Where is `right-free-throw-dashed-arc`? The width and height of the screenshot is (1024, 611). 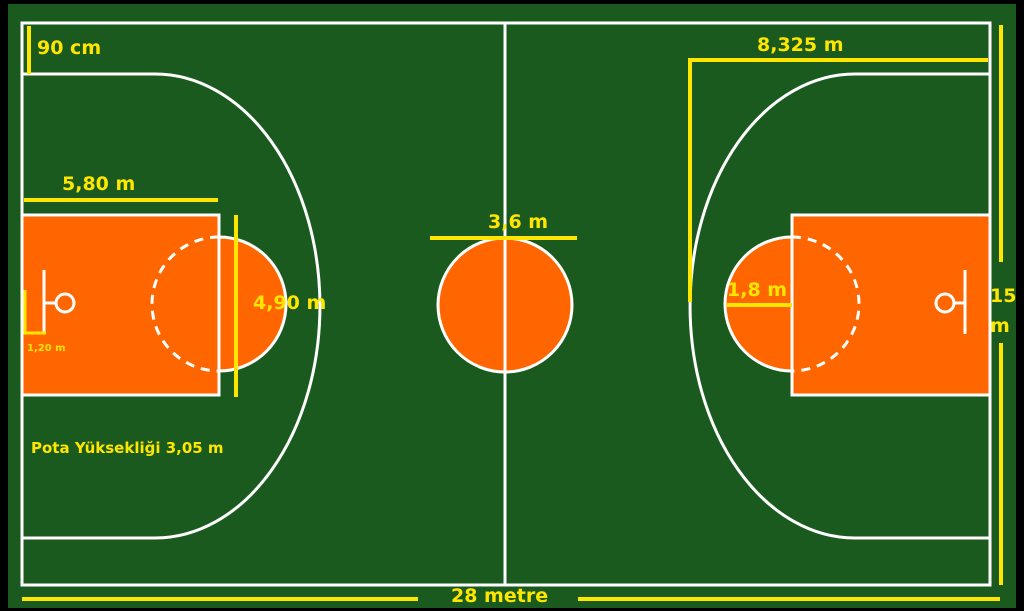
right-free-throw-dashed-arc is located at coordinates (826, 304).